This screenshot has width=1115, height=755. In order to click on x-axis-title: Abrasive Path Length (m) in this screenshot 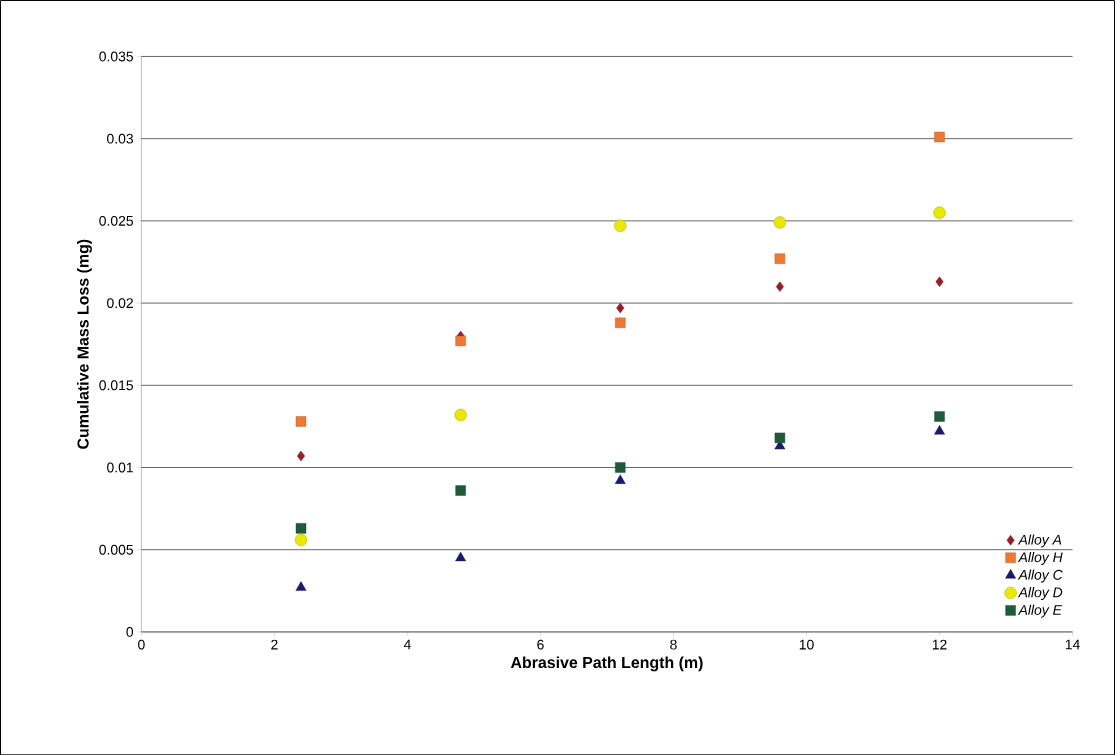, I will do `click(606, 664)`.